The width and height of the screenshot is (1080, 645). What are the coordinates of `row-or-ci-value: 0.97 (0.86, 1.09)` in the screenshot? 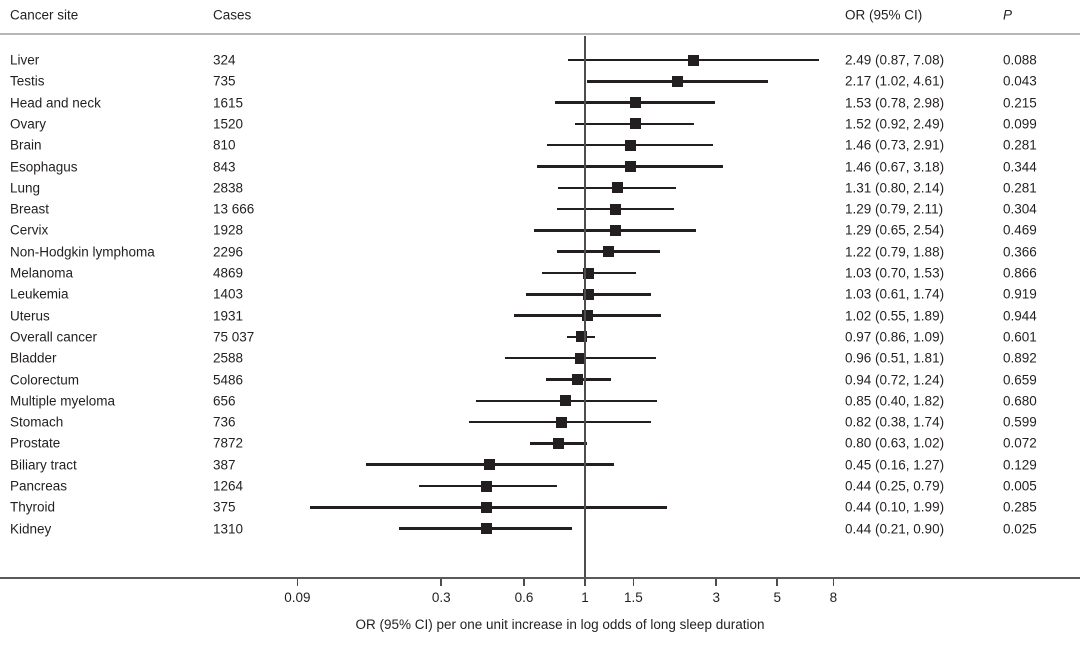 It's located at (895, 337).